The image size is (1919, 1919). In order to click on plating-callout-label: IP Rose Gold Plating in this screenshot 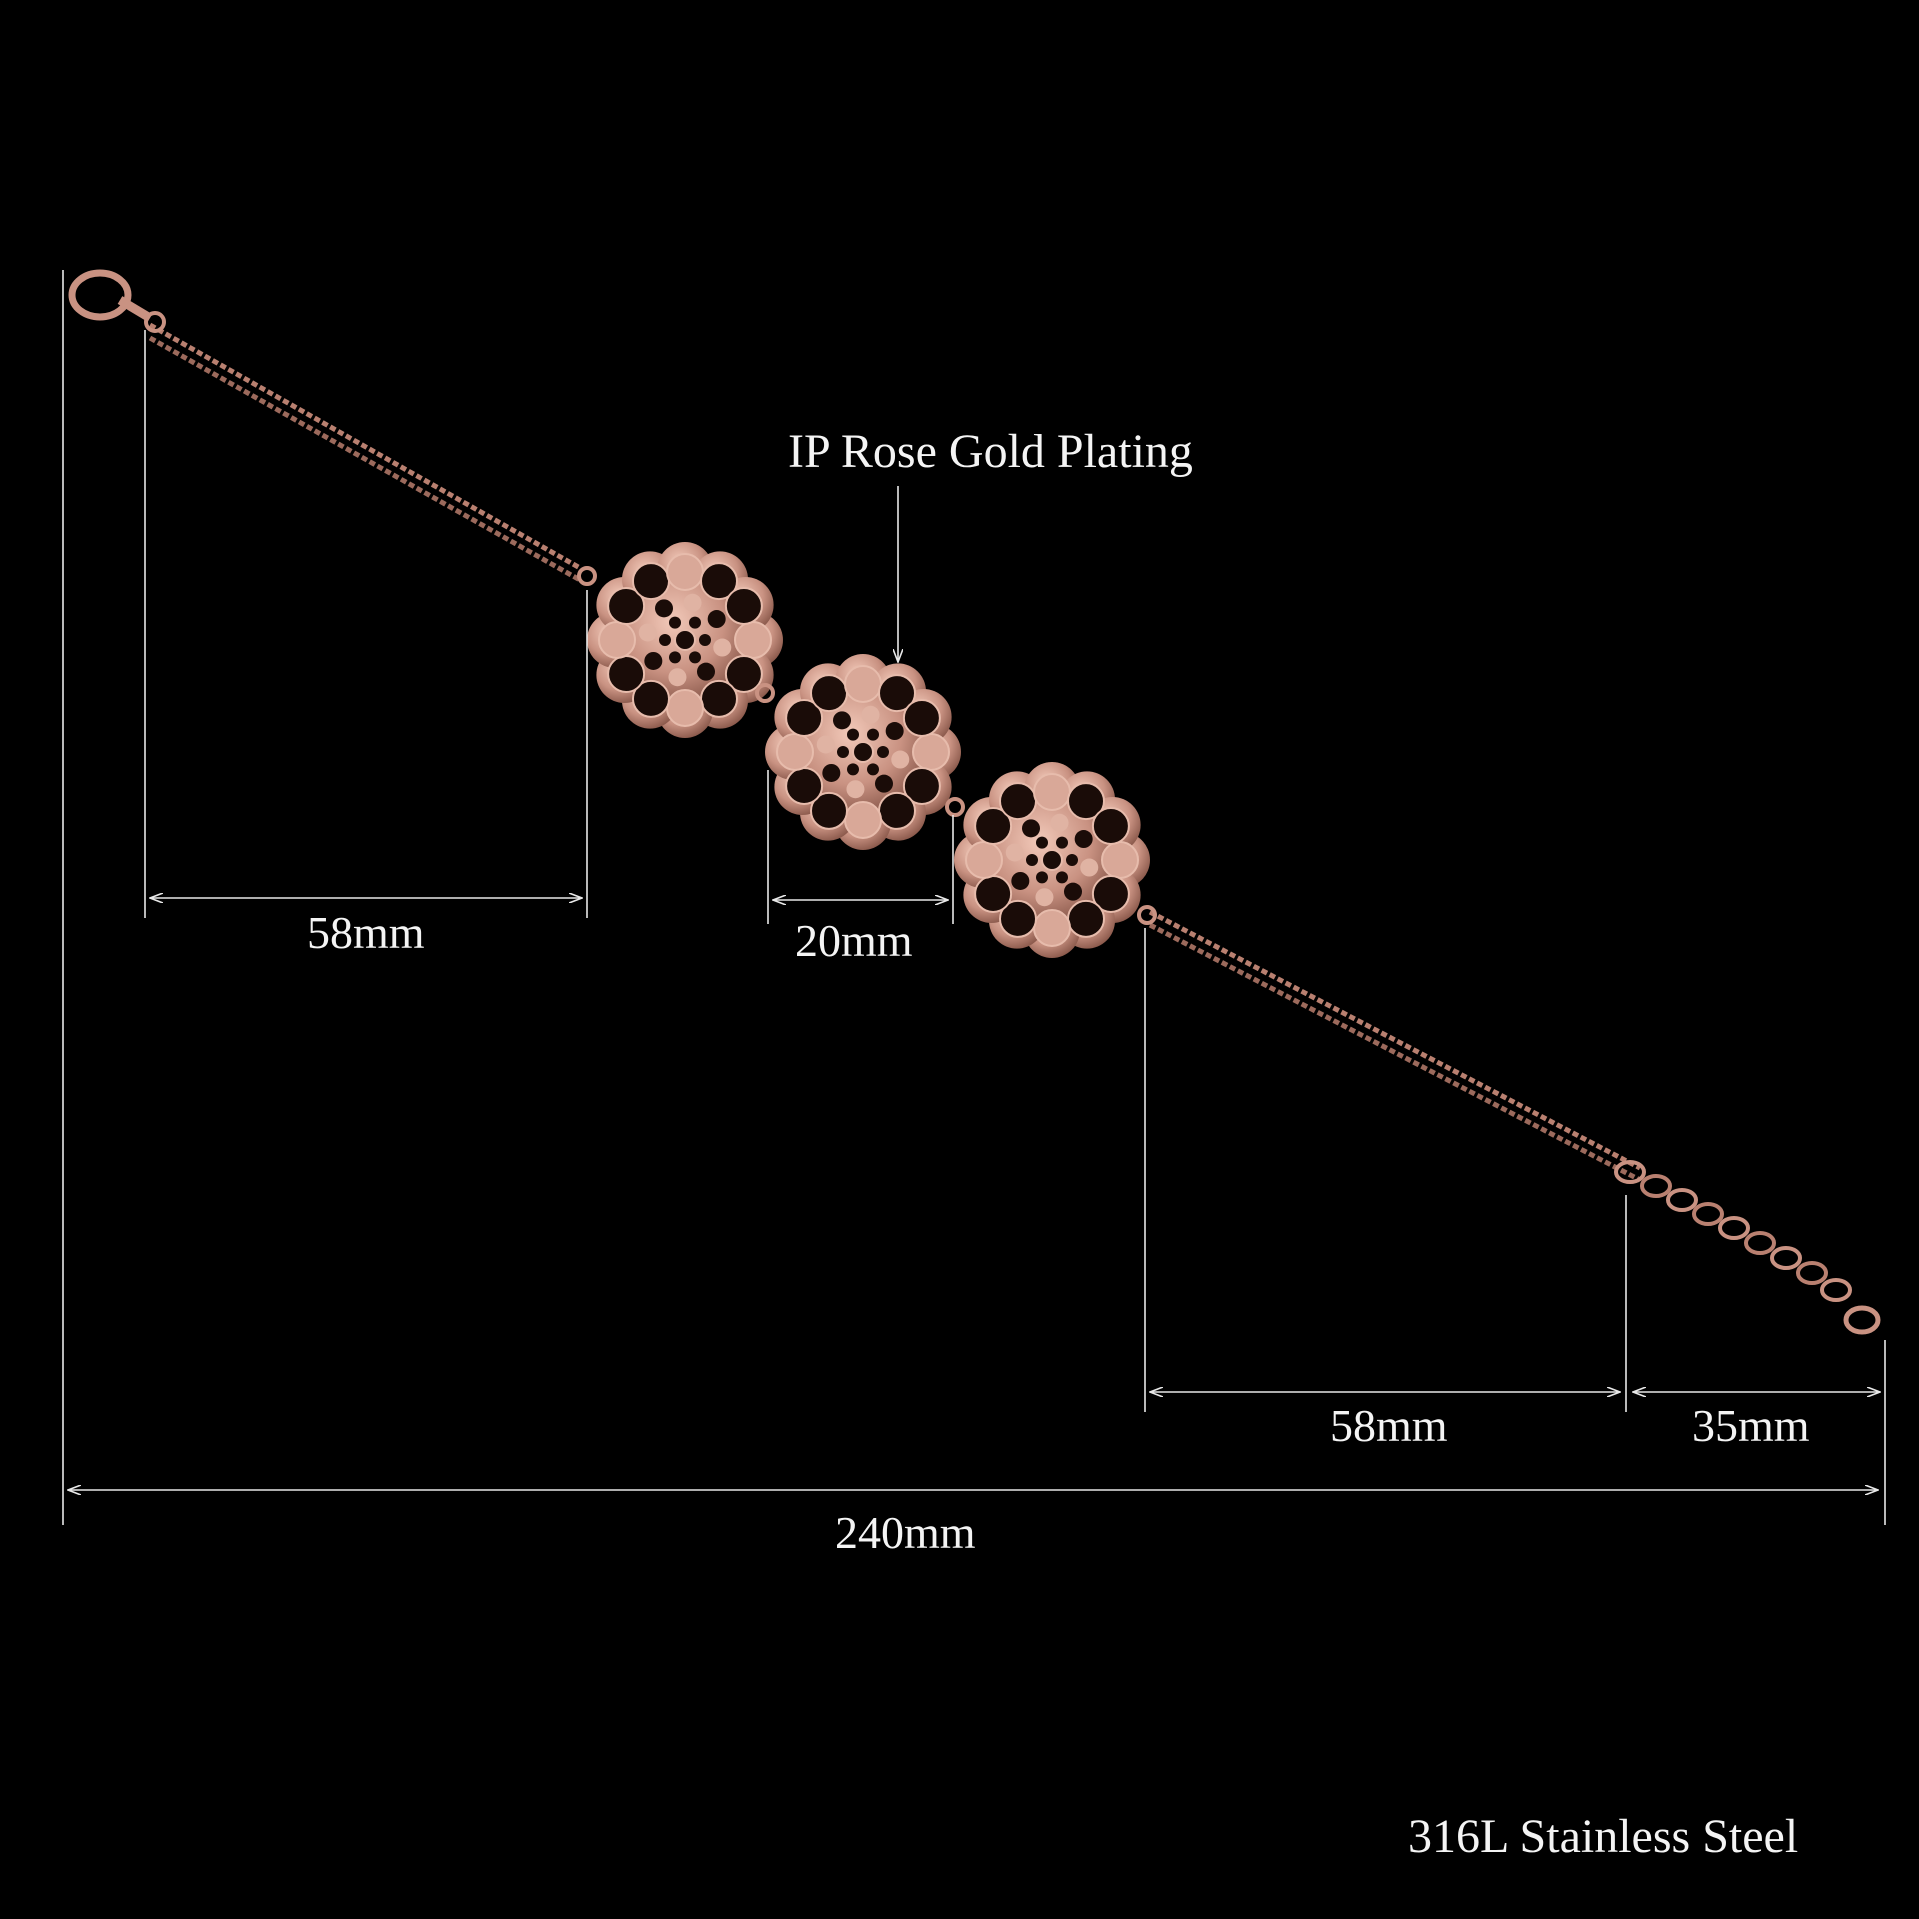, I will do `click(990, 451)`.